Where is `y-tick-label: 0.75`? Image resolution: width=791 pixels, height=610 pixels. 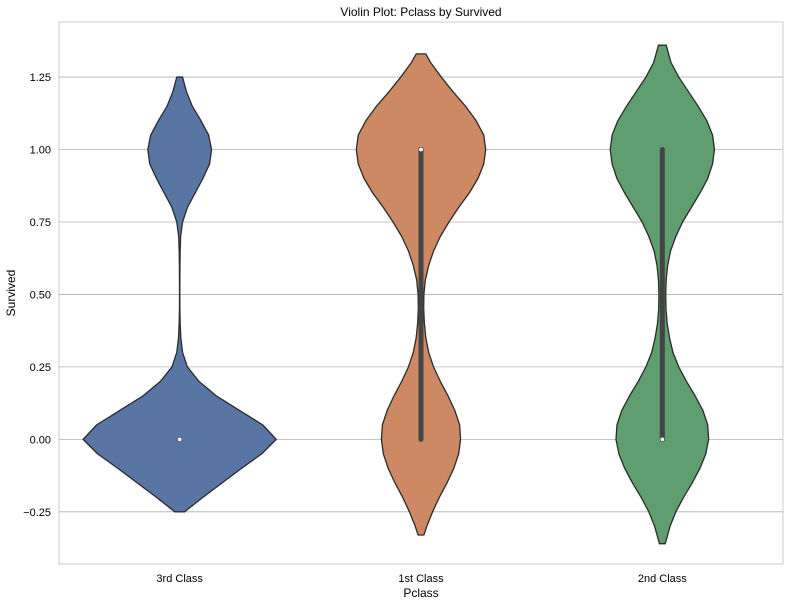 y-tick-label: 0.75 is located at coordinates (40, 223).